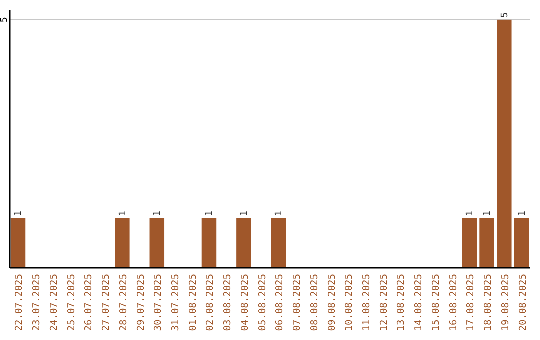 The image size is (540, 340). I want to click on x-tick-label: 23.07.2025, so click(37, 303).